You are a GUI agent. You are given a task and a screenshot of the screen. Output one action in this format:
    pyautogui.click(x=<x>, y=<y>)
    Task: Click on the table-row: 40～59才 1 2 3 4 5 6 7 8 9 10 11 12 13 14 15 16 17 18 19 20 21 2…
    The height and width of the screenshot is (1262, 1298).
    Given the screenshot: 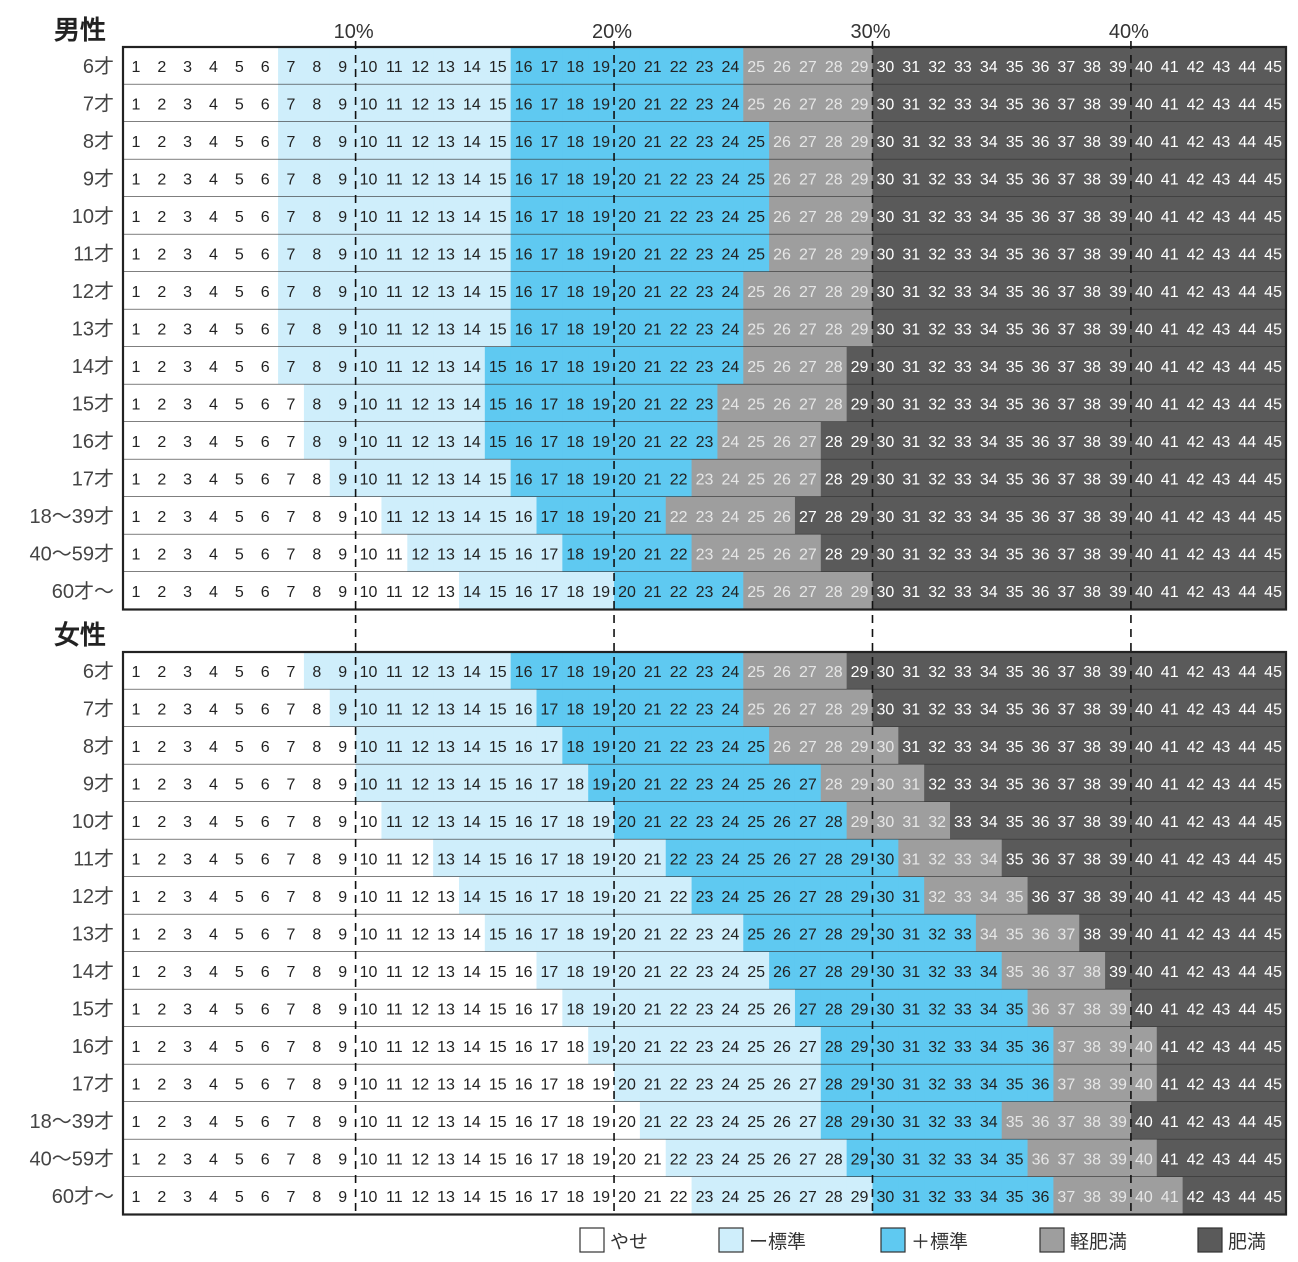 What is the action you would take?
    pyautogui.click(x=658, y=553)
    